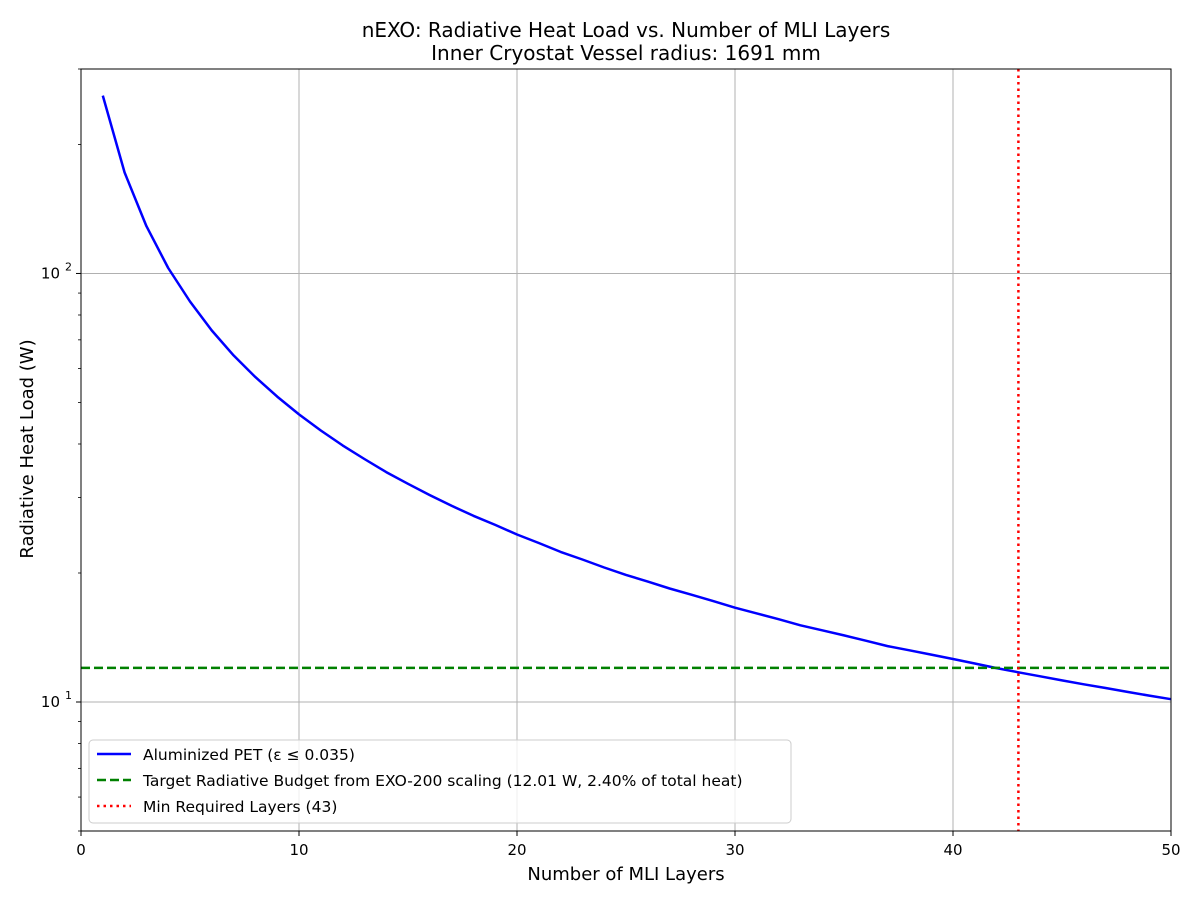 Image resolution: width=1200 pixels, height=900 pixels. Describe the element at coordinates (50, 273) in the screenshot. I see `y-tick-label-100: 10` at that location.